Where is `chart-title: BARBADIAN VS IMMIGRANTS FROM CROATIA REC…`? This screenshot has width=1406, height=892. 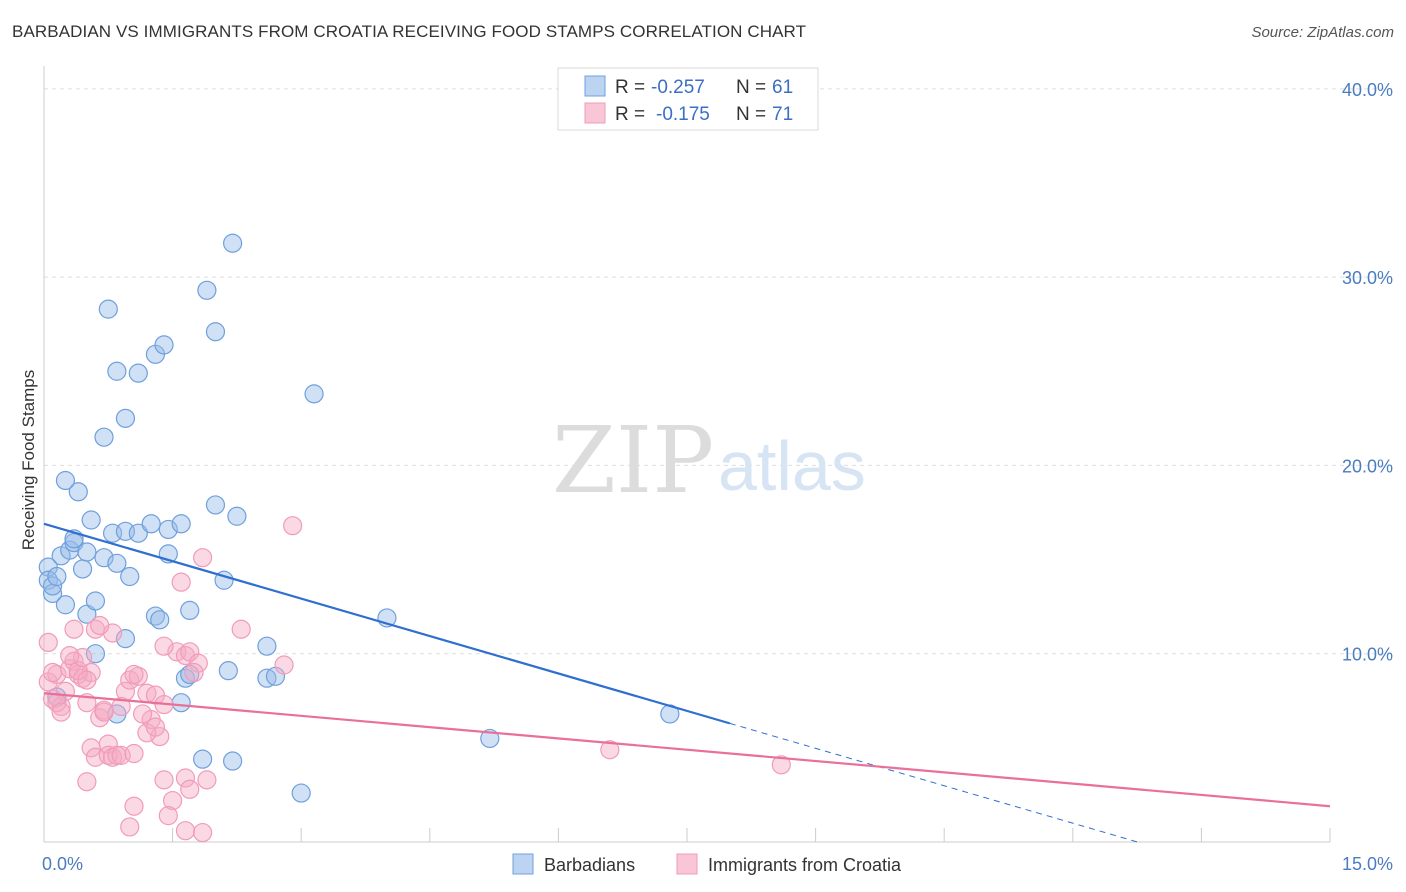 chart-title: BARBADIAN VS IMMIGRANTS FROM CROATIA REC… is located at coordinates (409, 31).